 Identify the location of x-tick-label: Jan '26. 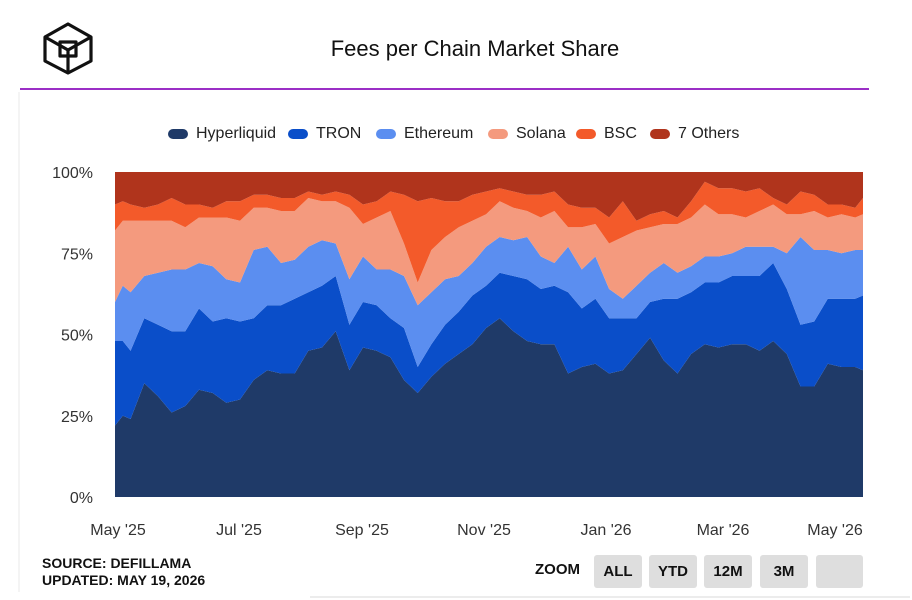
(605, 530).